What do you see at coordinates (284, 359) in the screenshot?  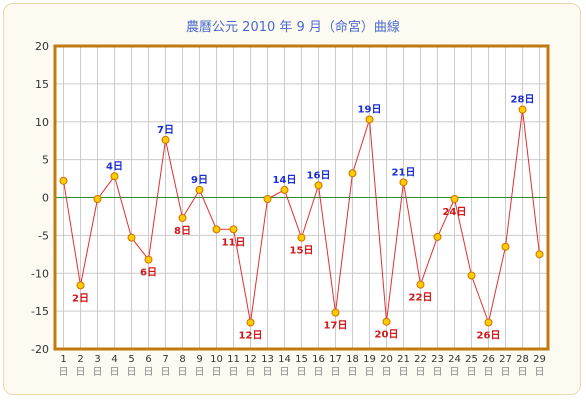 I see `x-tick-label: 14` at bounding box center [284, 359].